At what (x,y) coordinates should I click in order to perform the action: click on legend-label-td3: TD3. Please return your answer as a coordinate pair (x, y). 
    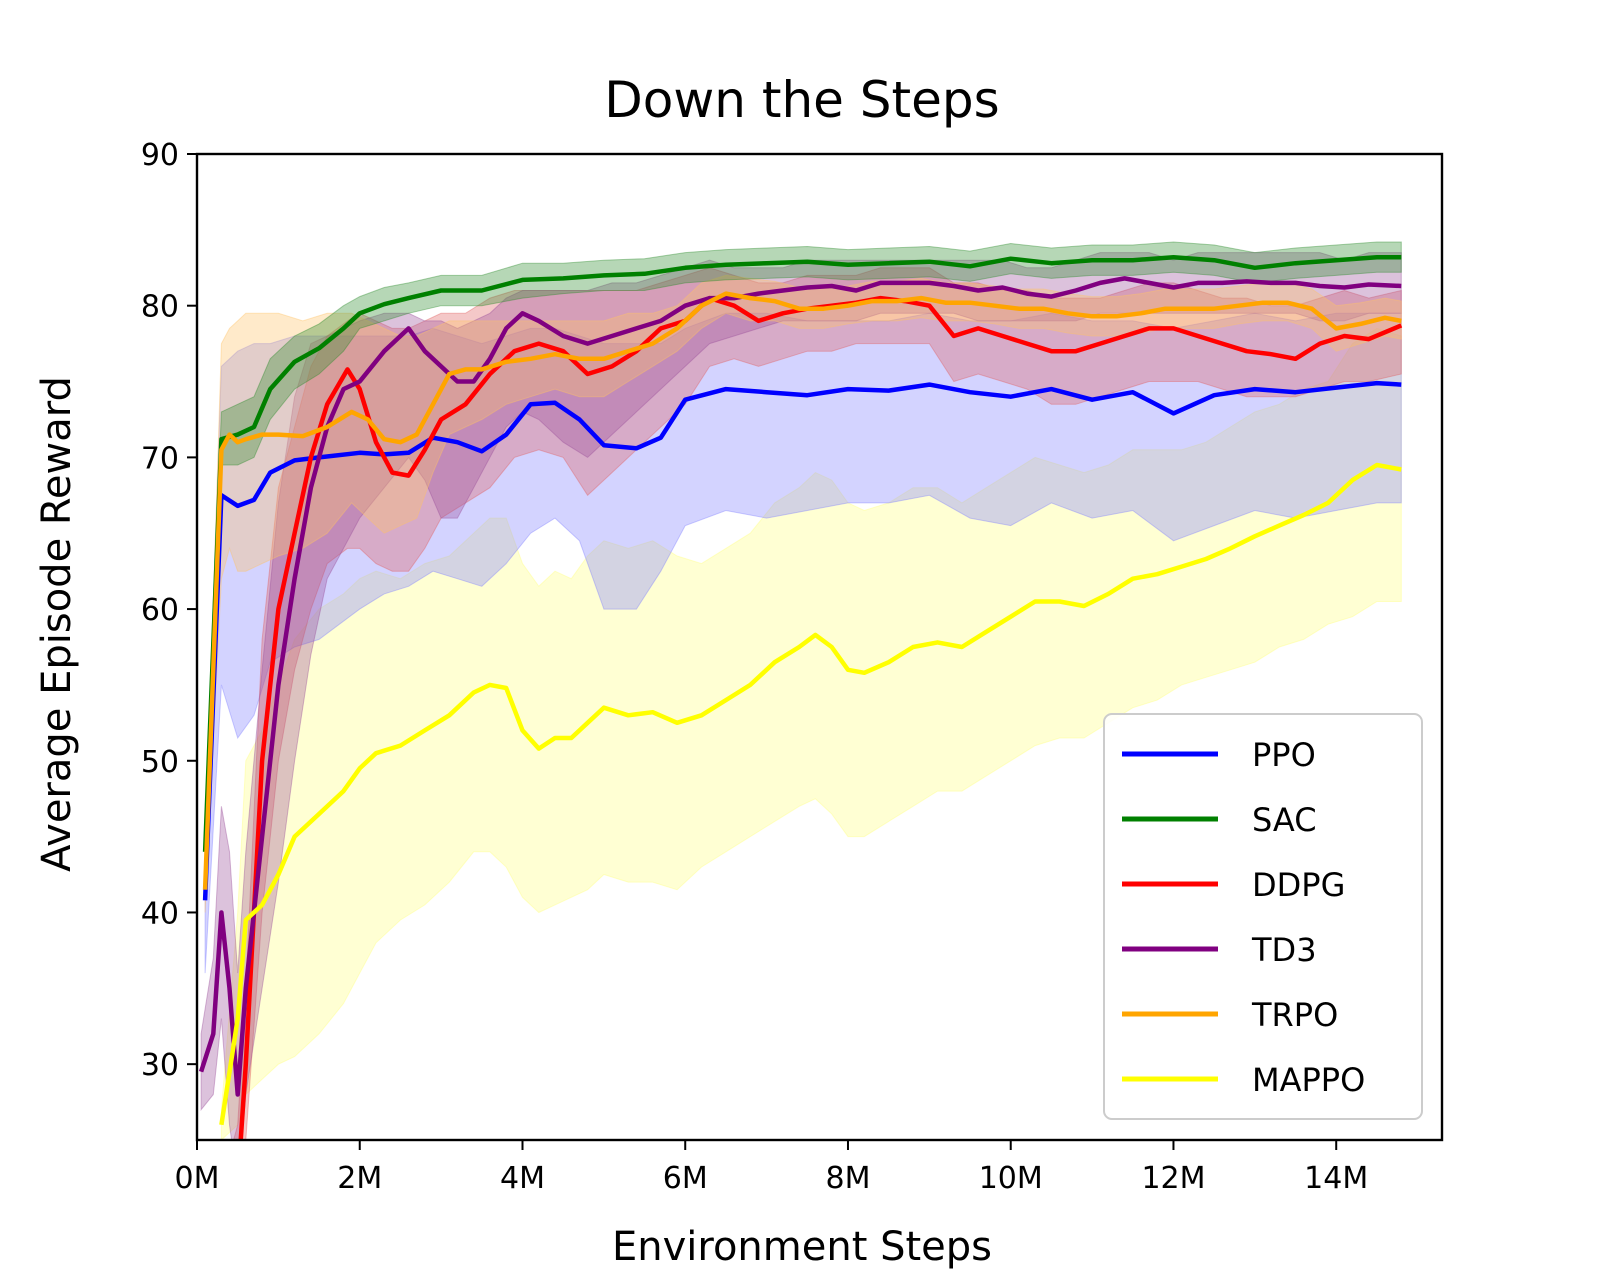
    Looking at the image, I should click on (1284, 950).